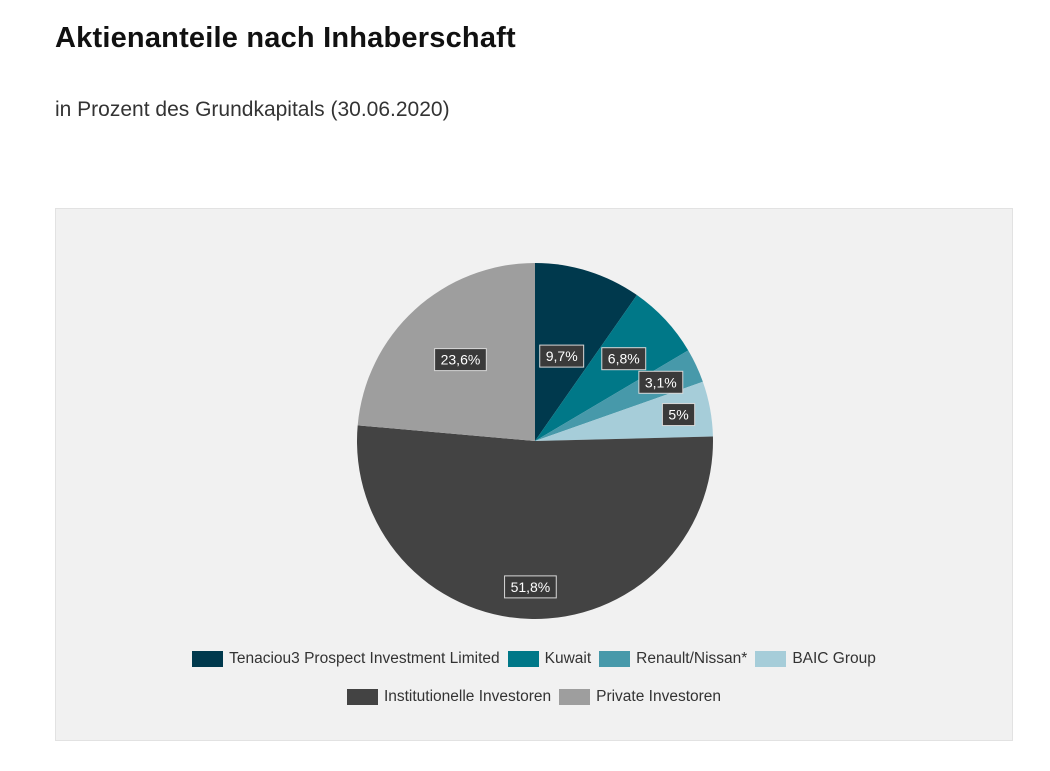  Describe the element at coordinates (467, 696) in the screenshot. I see `legend-label: Institutionelle Investoren` at that location.